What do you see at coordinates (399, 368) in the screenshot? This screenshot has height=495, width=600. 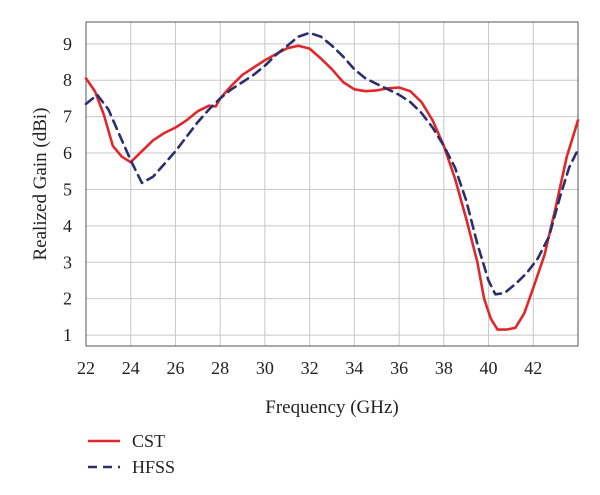 I see `x-tick-label: 36` at bounding box center [399, 368].